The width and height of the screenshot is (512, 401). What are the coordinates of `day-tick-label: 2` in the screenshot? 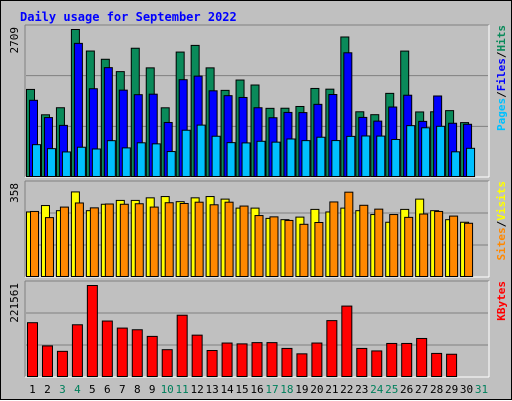 It's located at (47, 389).